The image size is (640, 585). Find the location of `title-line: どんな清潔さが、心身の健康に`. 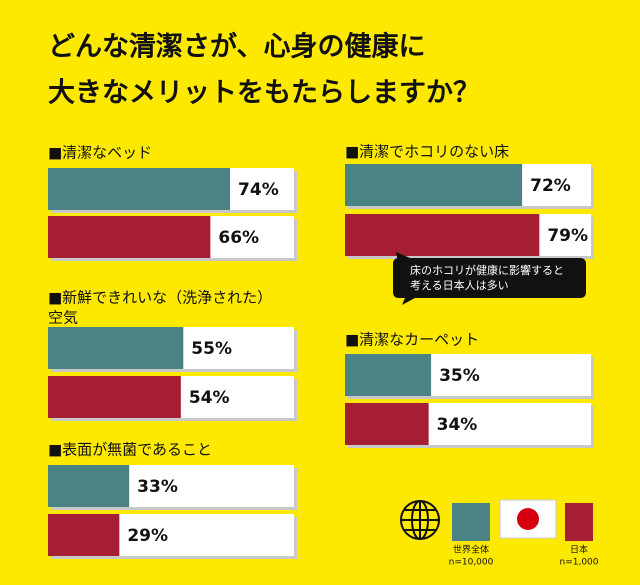

title-line: どんな清潔さが、心身の健康に is located at coordinates (236, 47).